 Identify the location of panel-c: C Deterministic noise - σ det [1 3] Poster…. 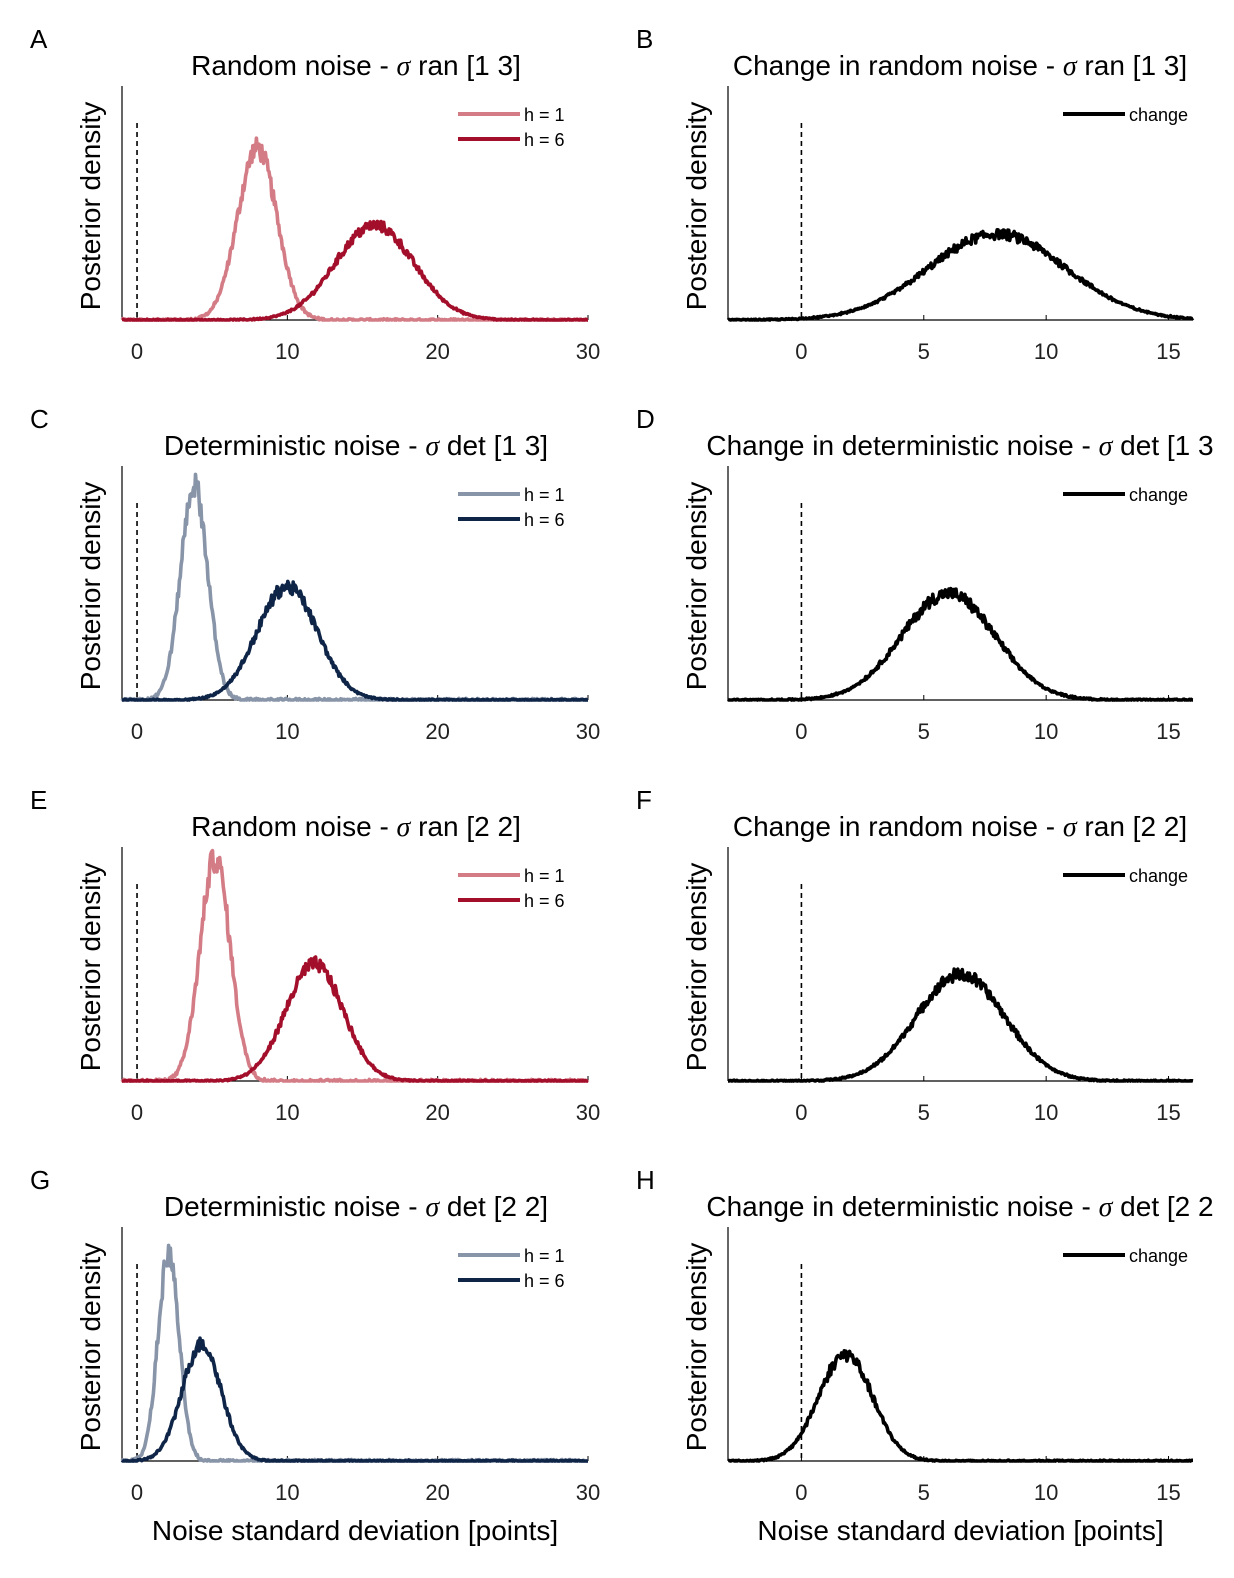
(315, 574).